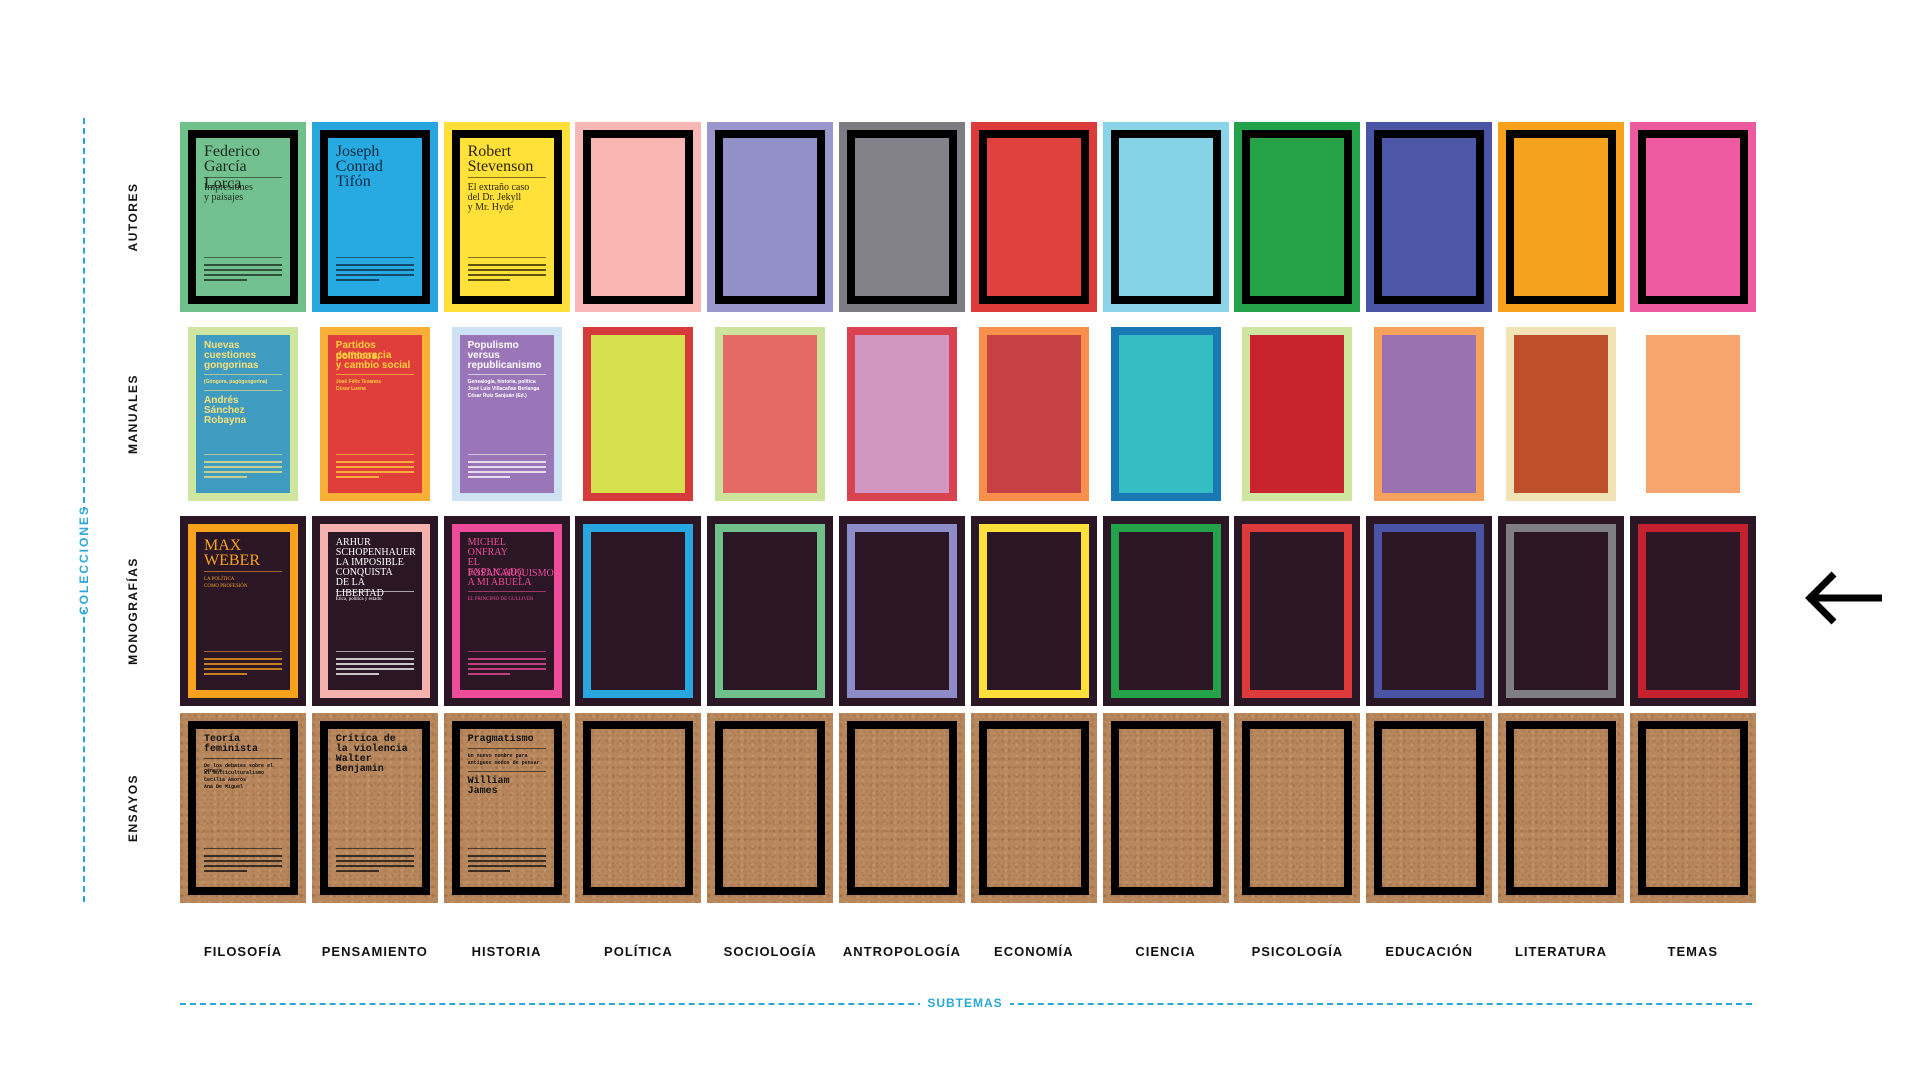 The width and height of the screenshot is (1920, 1080). What do you see at coordinates (770, 951) in the screenshot?
I see `column-label-4: SOCIOLOGÍA` at bounding box center [770, 951].